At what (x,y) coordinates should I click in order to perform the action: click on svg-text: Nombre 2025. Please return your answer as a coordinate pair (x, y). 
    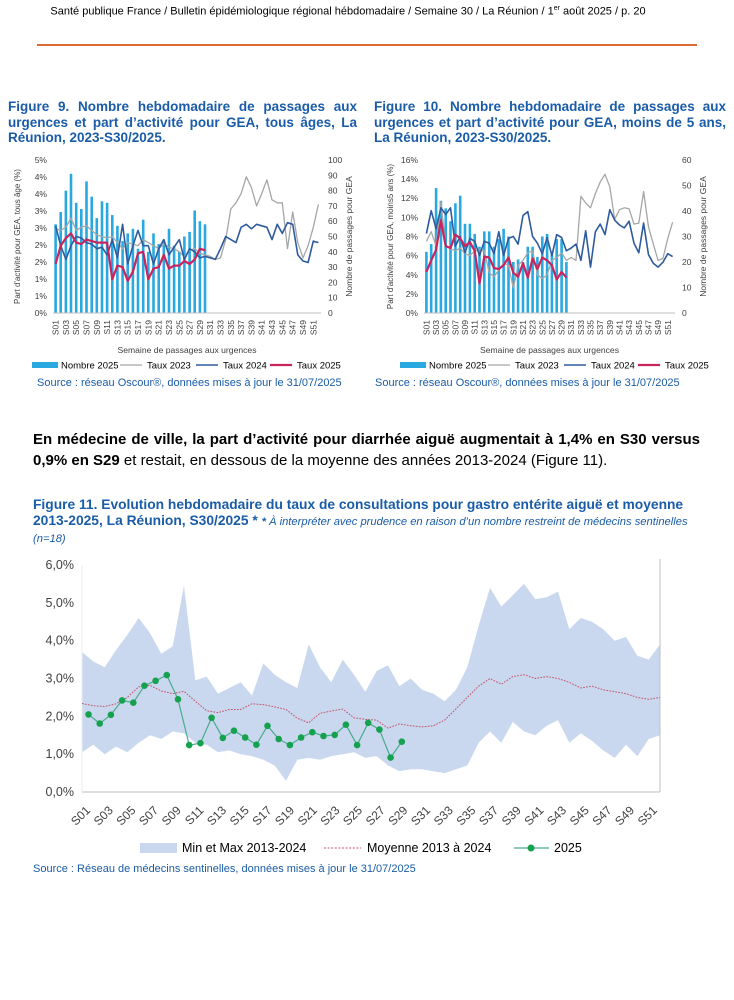
    Looking at the image, I should click on (458, 366).